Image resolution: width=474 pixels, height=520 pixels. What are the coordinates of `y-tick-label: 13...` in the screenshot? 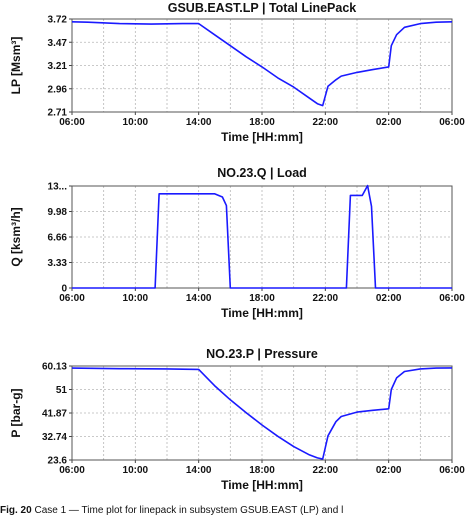 It's located at (58, 187).